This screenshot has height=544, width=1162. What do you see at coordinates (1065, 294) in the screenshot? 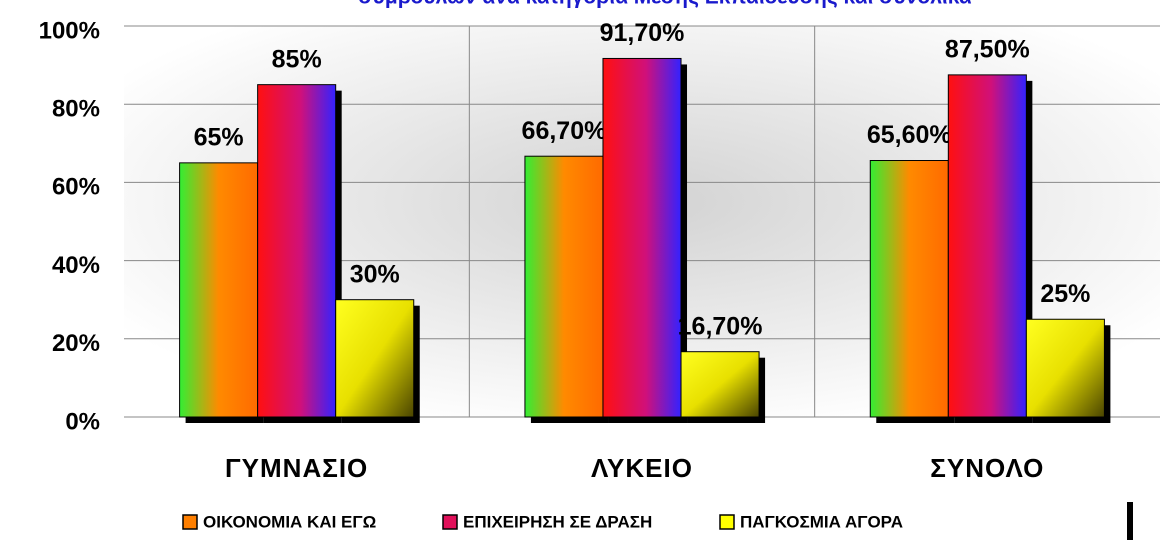
I see `value-label: 25%` at bounding box center [1065, 294].